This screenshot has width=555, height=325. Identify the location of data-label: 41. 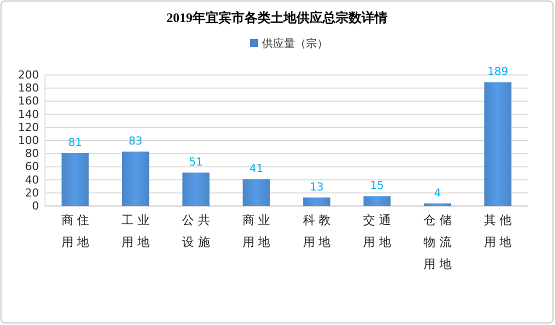
(256, 169).